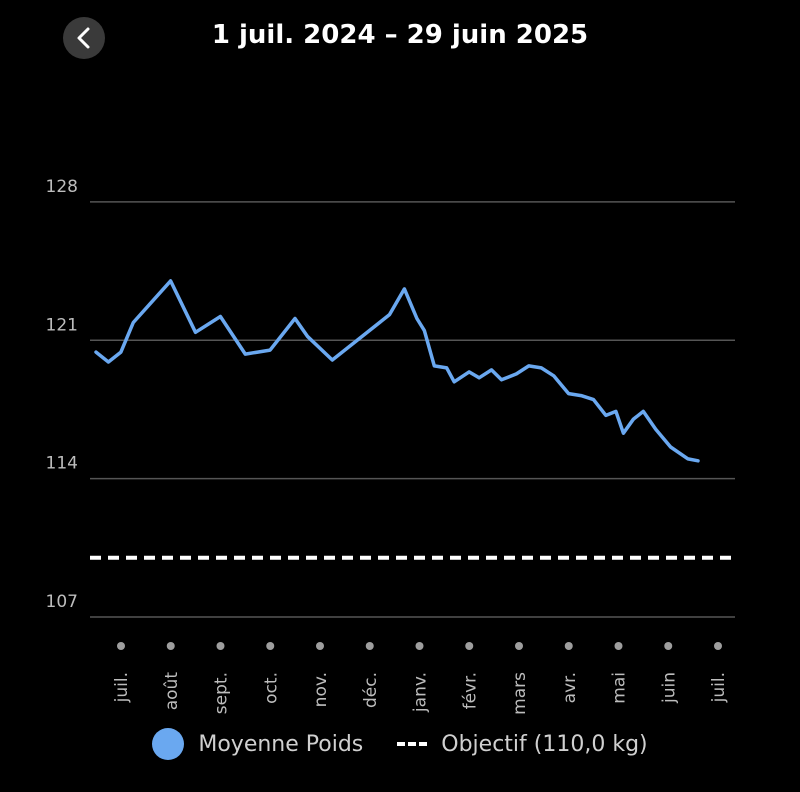 The image size is (800, 792). I want to click on chevron-left-icon, so click(83, 38).